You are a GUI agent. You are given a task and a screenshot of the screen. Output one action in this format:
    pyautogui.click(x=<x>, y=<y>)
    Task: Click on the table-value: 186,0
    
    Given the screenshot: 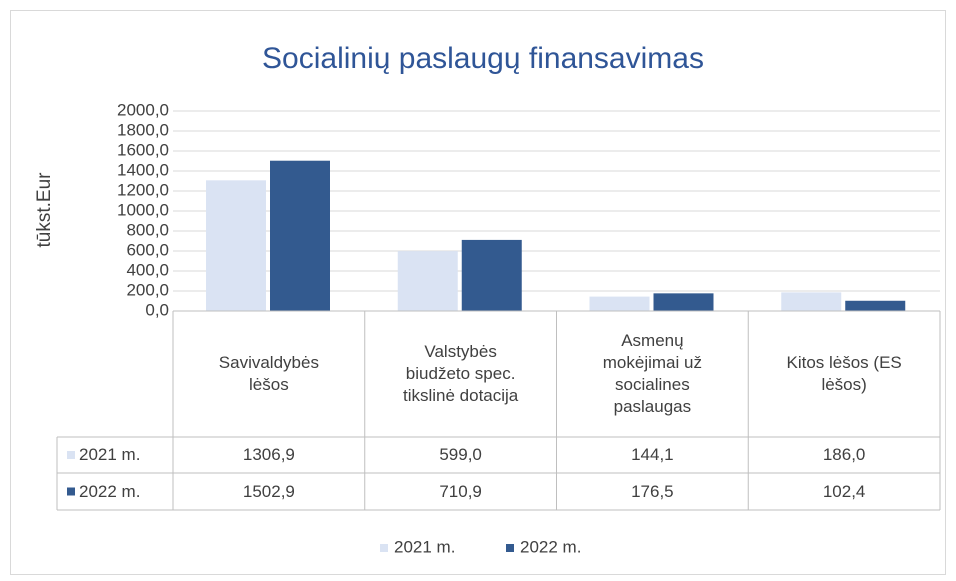 What is the action you would take?
    pyautogui.click(x=844, y=454)
    